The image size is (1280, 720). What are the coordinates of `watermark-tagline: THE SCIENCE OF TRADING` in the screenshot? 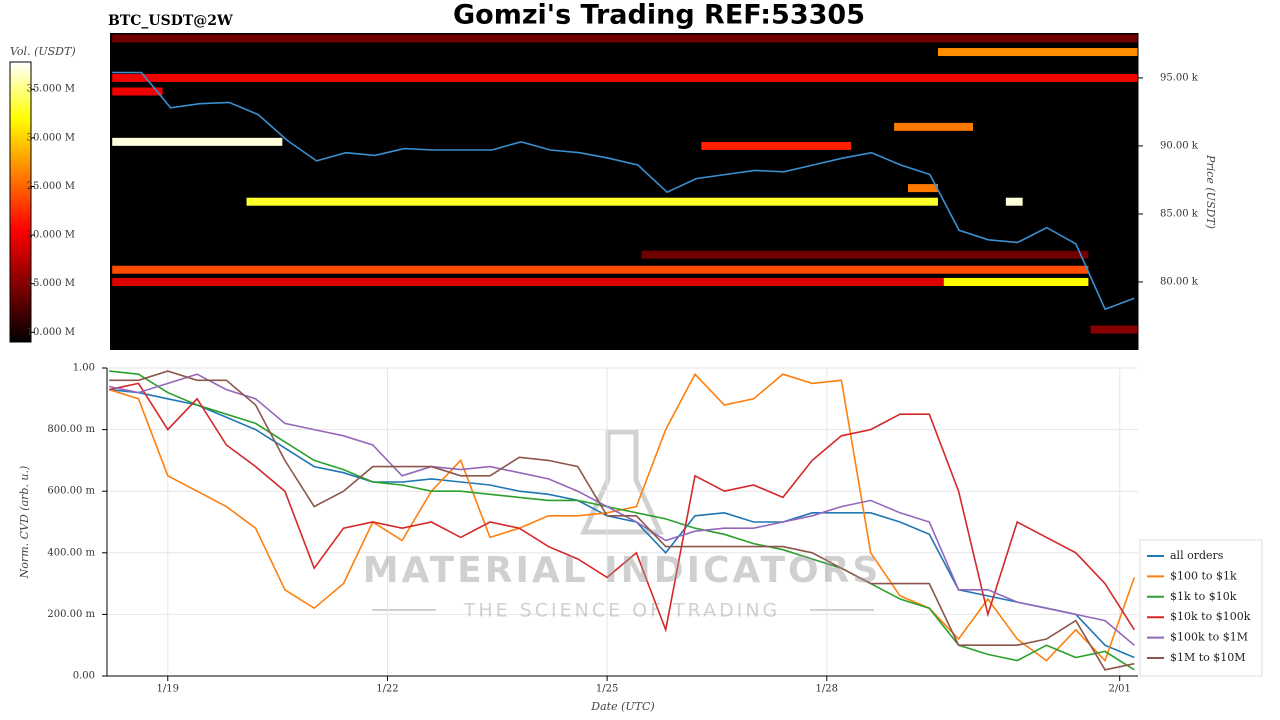 It's located at (622, 611).